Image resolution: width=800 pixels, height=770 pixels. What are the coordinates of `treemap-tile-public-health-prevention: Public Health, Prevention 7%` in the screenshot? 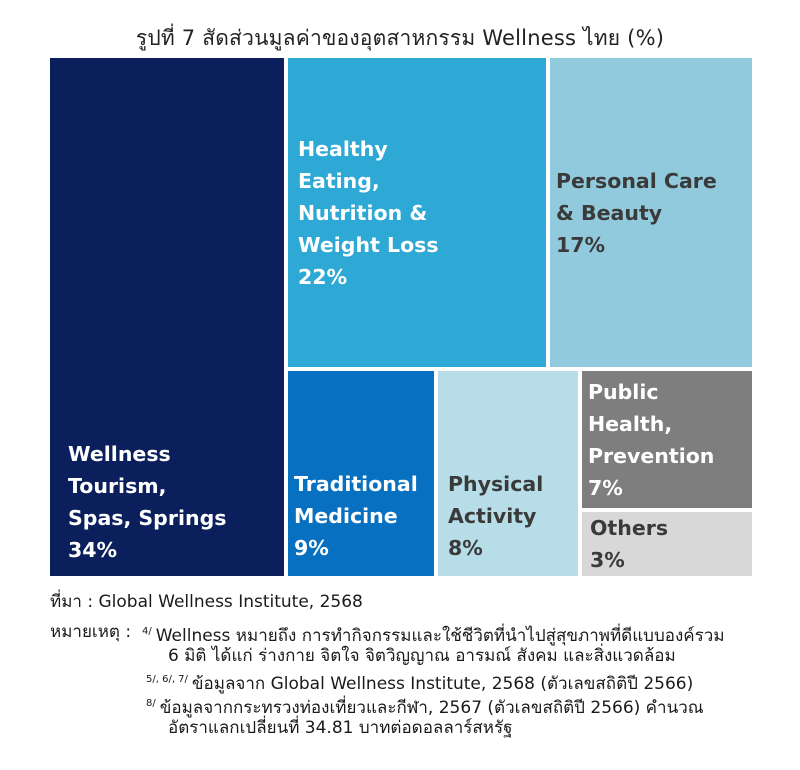 It's located at (667, 439).